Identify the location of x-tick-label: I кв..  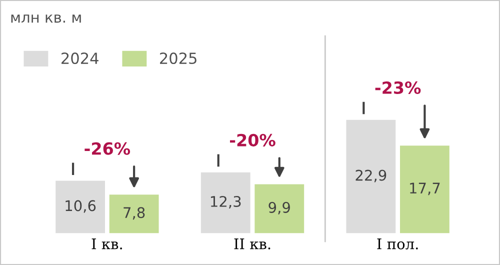
(107, 244).